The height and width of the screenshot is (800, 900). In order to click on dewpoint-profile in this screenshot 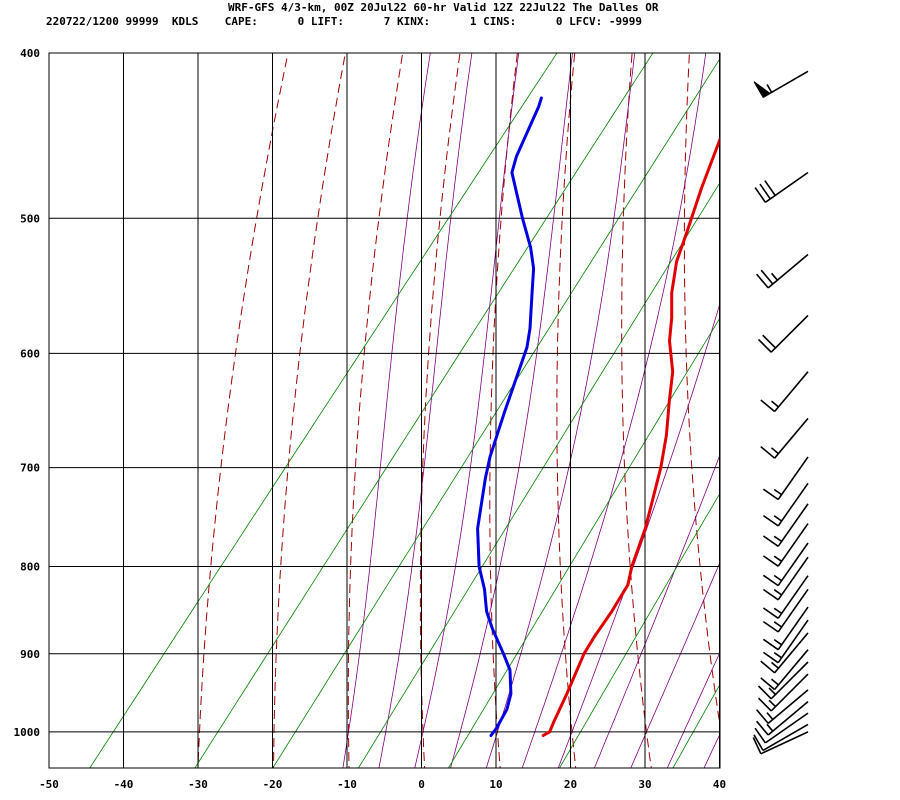, I will do `click(509, 416)`.